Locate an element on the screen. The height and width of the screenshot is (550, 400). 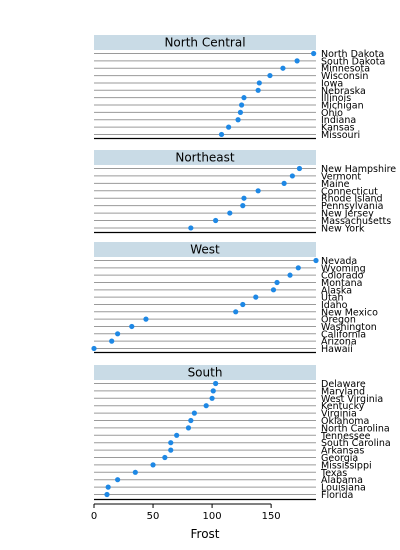
data-point-washington is located at coordinates (131, 326).